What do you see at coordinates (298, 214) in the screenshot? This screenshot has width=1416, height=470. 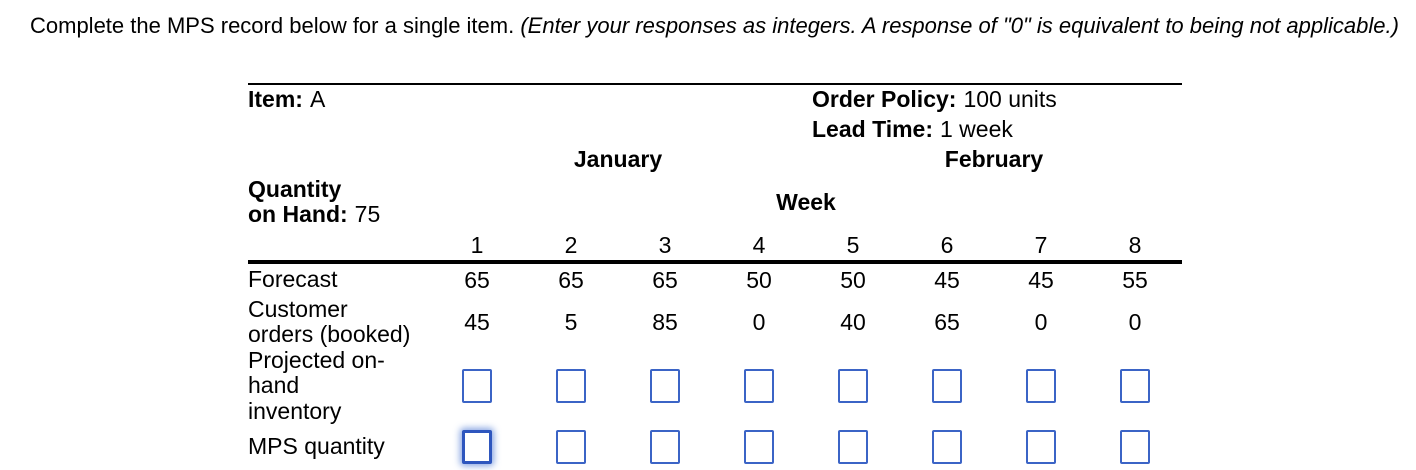 I see `qoh-label-line2: on Hand:` at bounding box center [298, 214].